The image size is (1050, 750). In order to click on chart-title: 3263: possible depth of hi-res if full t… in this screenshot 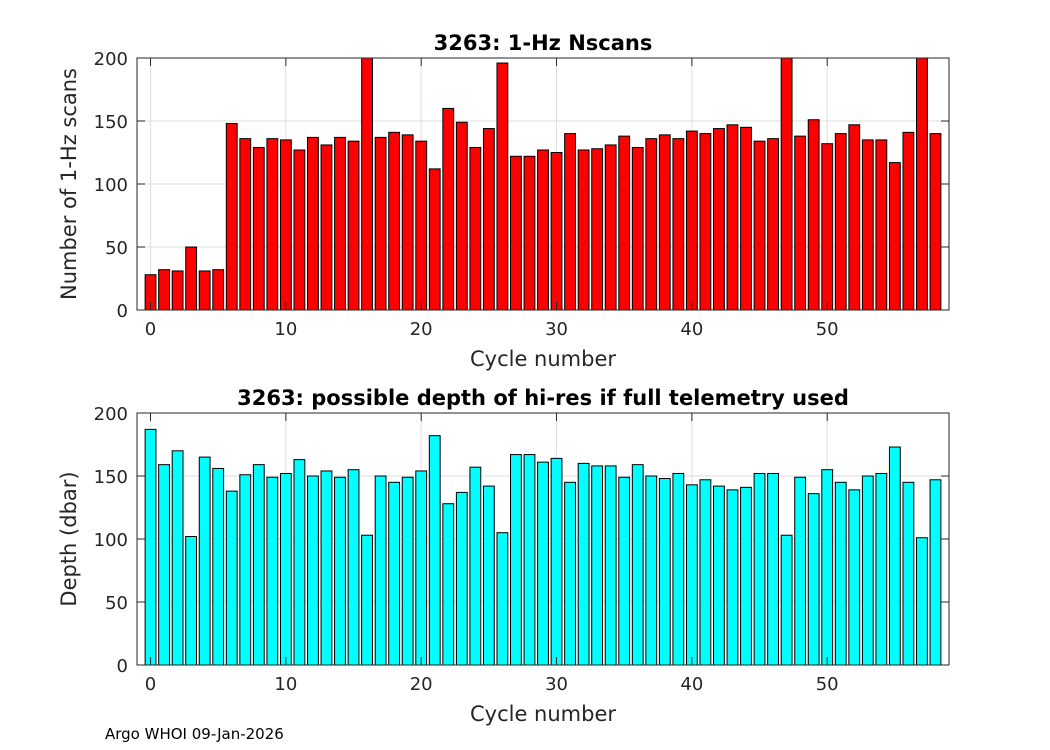, I will do `click(543, 398)`.